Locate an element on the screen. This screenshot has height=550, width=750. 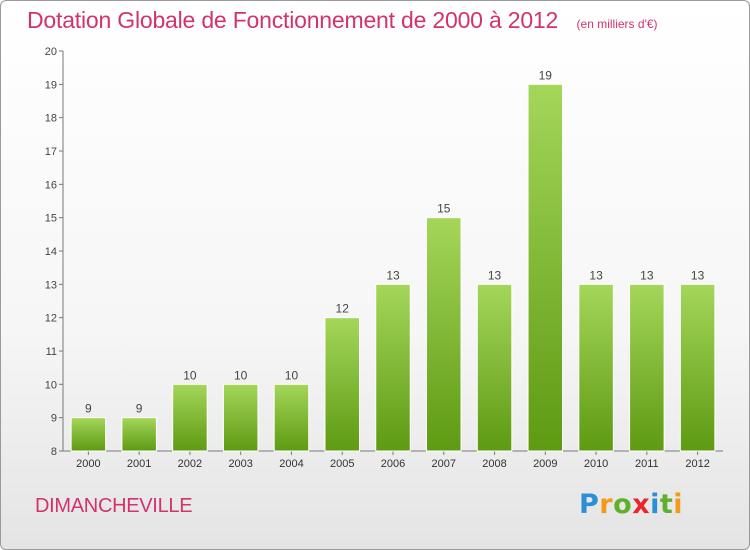
x-tick-label: 2004 is located at coordinates (291, 464).